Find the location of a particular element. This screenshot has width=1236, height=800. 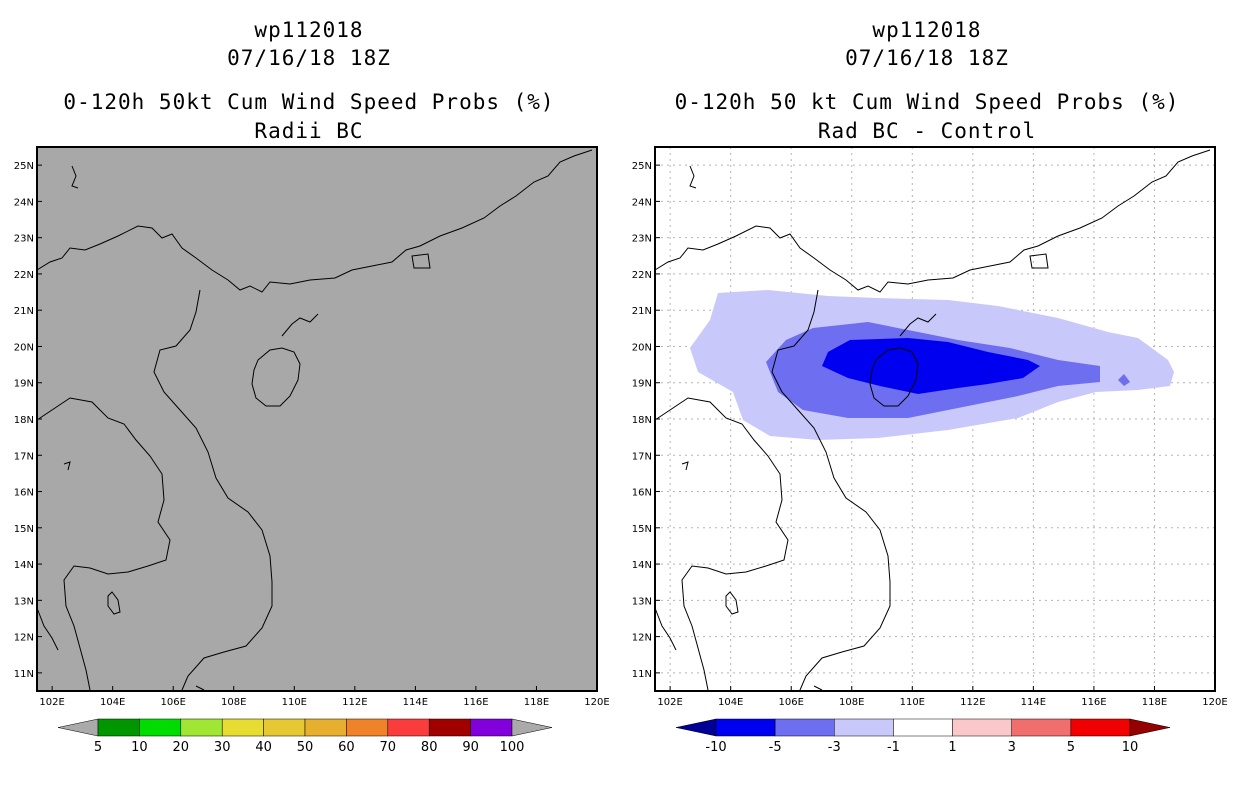

x-tick-label: 112E is located at coordinates (972, 702).